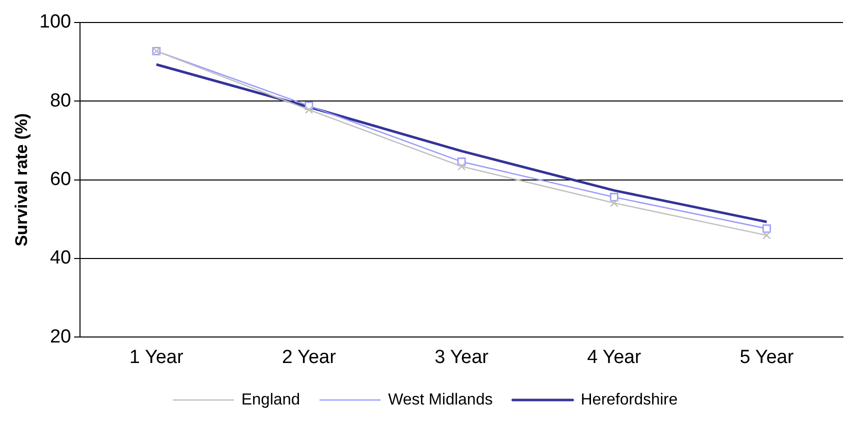  What do you see at coordinates (767, 357) in the screenshot?
I see `x-tick-label: 5 Year` at bounding box center [767, 357].